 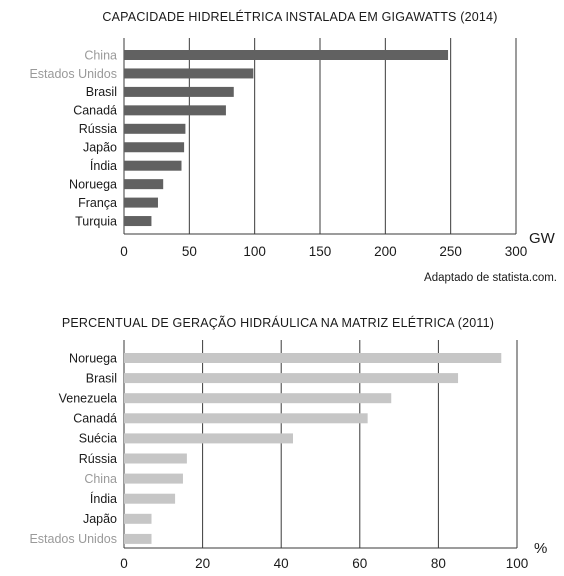 What do you see at coordinates (540, 548) in the screenshot?
I see `x-unit-label: %` at bounding box center [540, 548].